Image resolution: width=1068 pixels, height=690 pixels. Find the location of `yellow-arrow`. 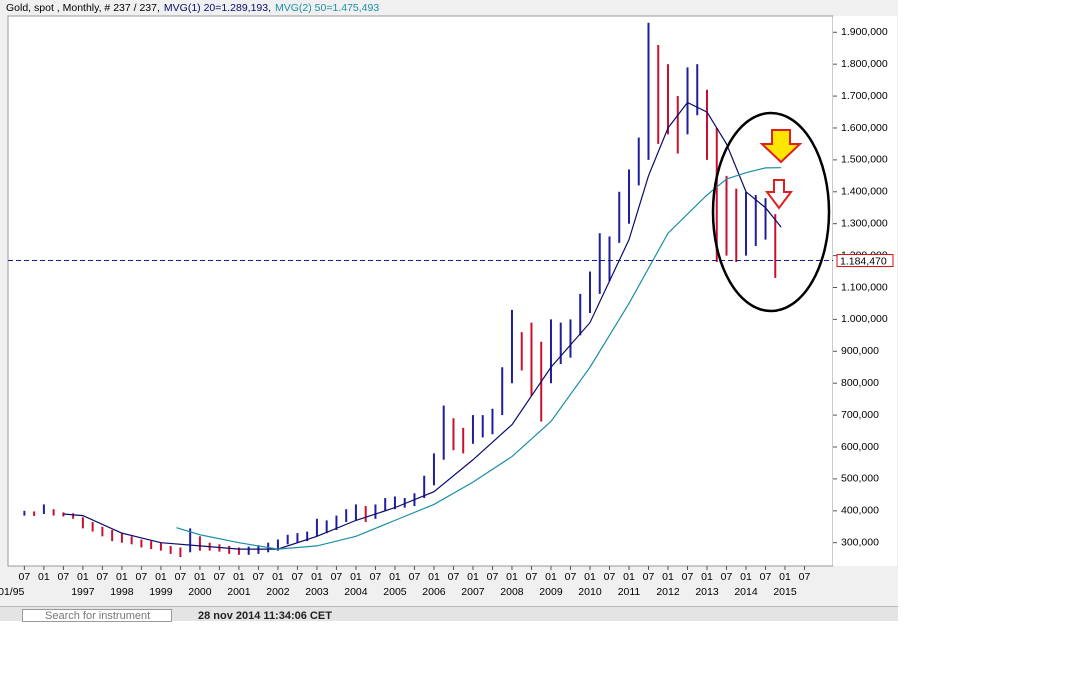

yellow-arrow is located at coordinates (781, 146).